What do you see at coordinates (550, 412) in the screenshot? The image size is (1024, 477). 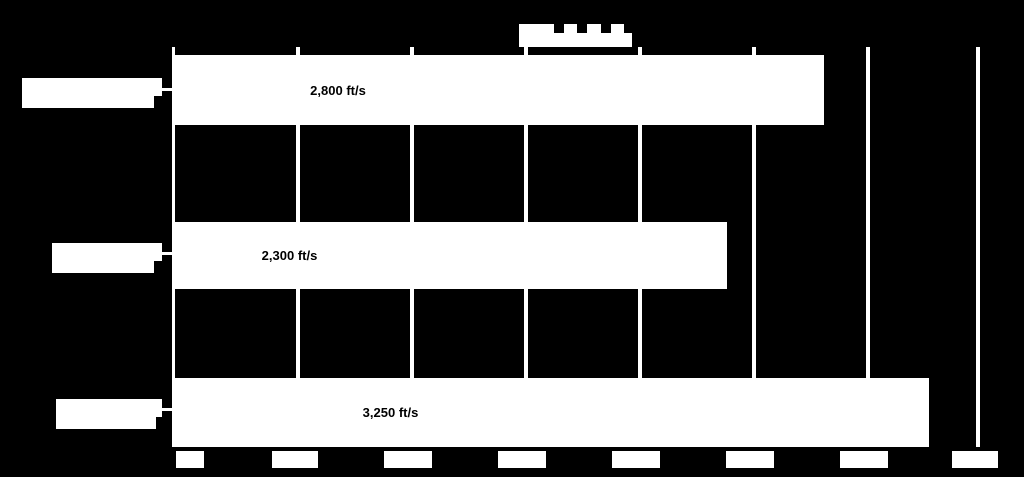 I see `bar: 3,250 ft/s` at bounding box center [550, 412].